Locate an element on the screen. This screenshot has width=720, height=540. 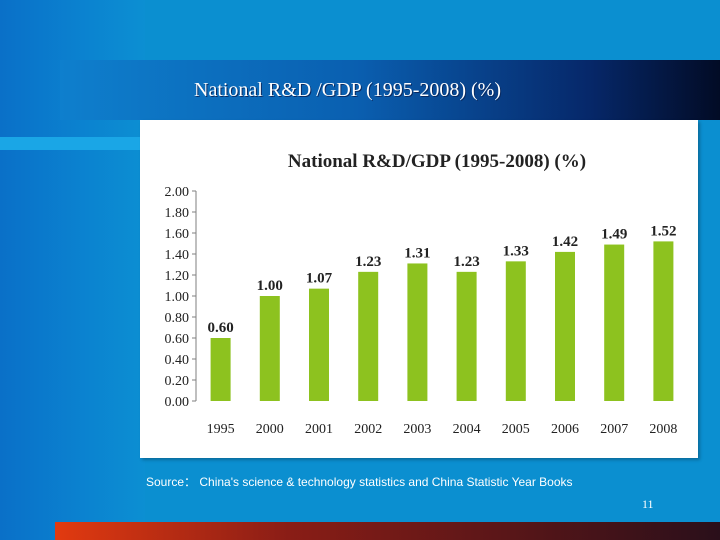
y-tick-label: 0.80 is located at coordinates (177, 318).